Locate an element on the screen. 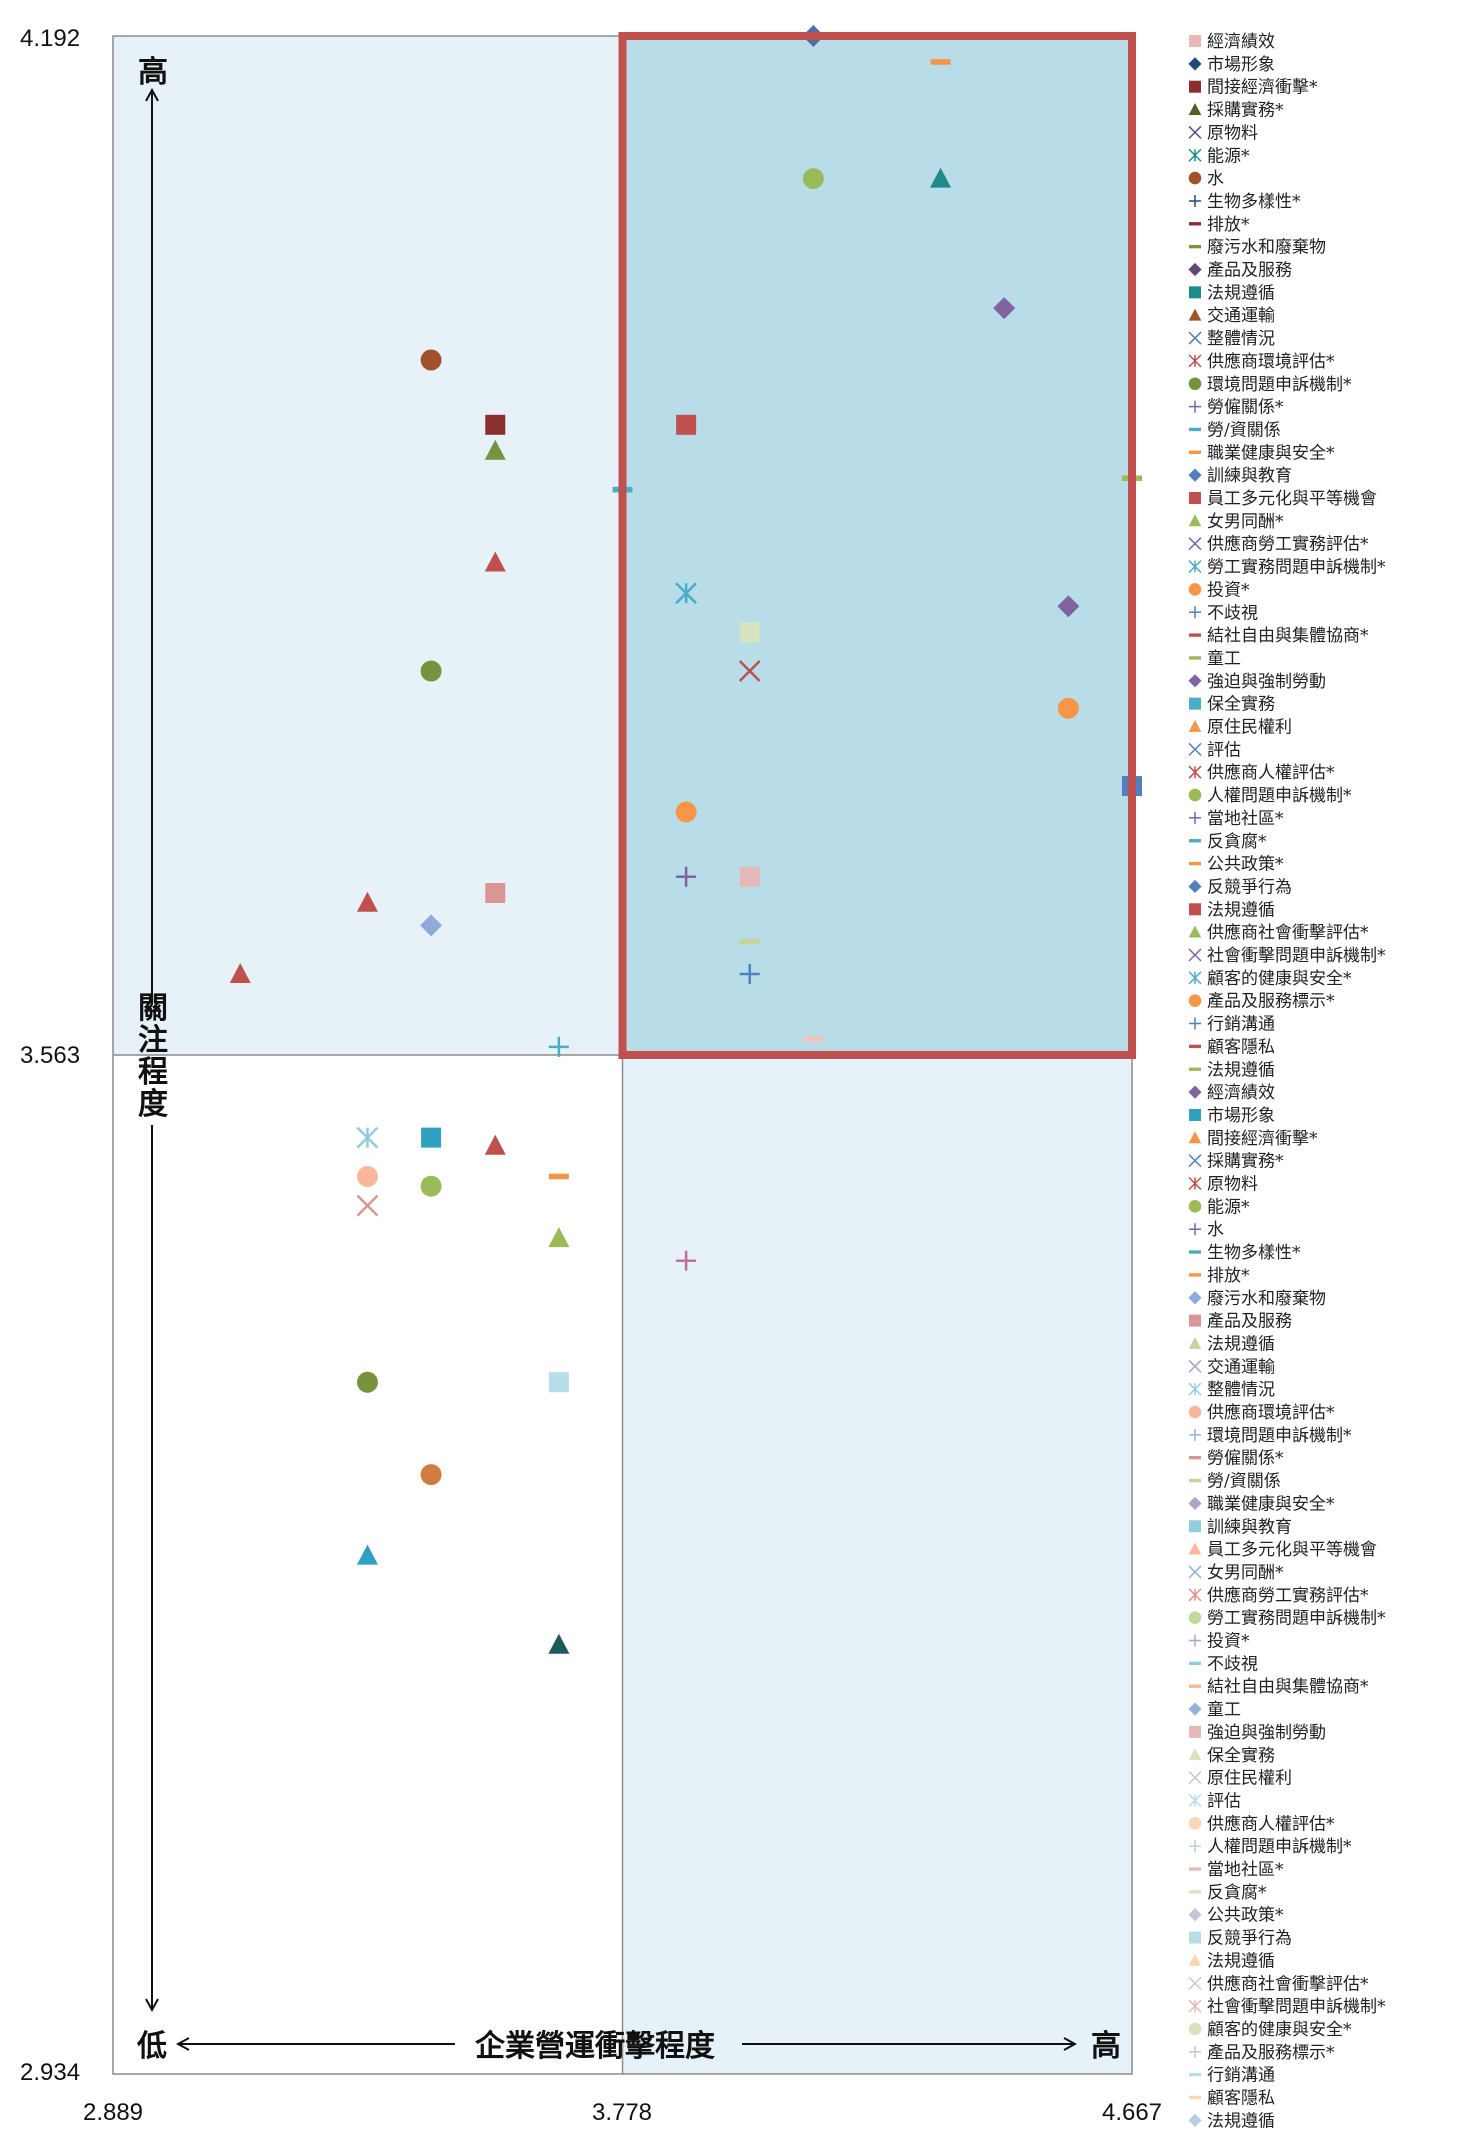  legend-item: 員工多元化與平等機會 is located at coordinates (1283, 499).